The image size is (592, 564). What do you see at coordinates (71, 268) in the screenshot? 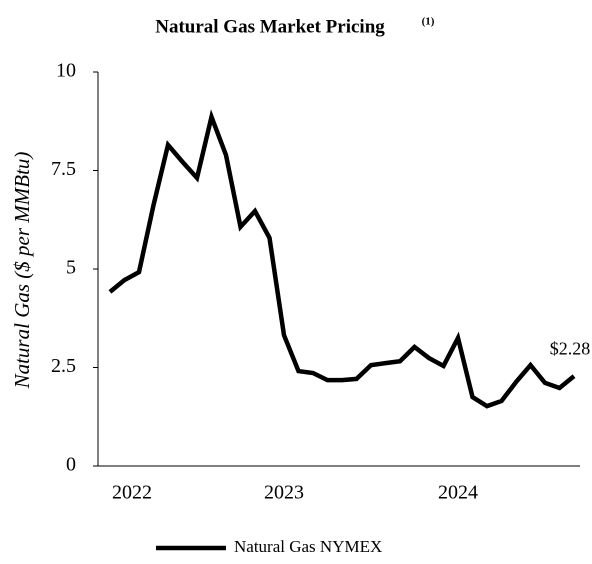
I see `y-tick-label: 5` at bounding box center [71, 268].